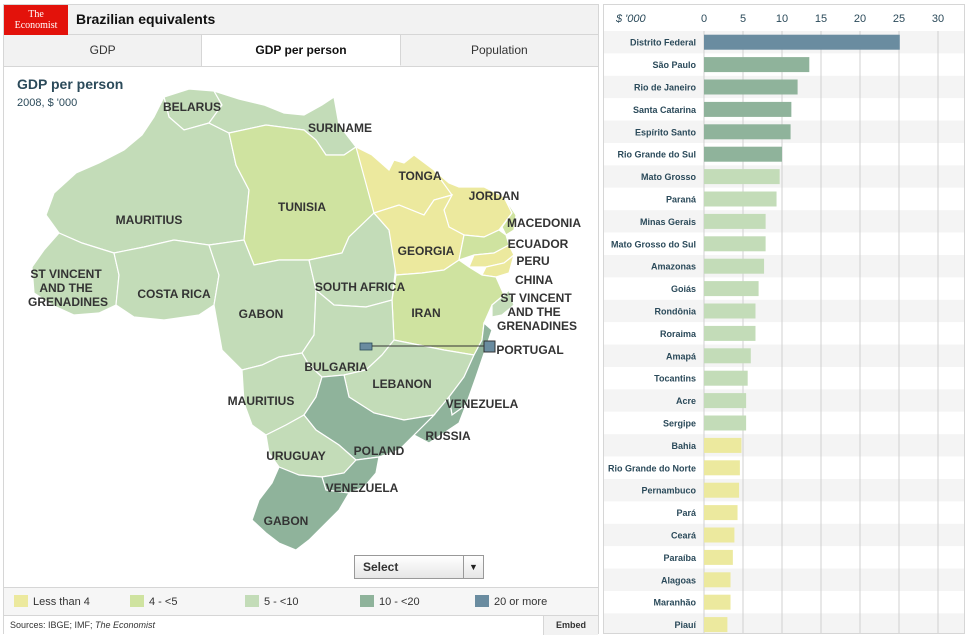 The height and width of the screenshot is (640, 970). What do you see at coordinates (684, 536) in the screenshot?
I see `category-label: Ceará` at bounding box center [684, 536].